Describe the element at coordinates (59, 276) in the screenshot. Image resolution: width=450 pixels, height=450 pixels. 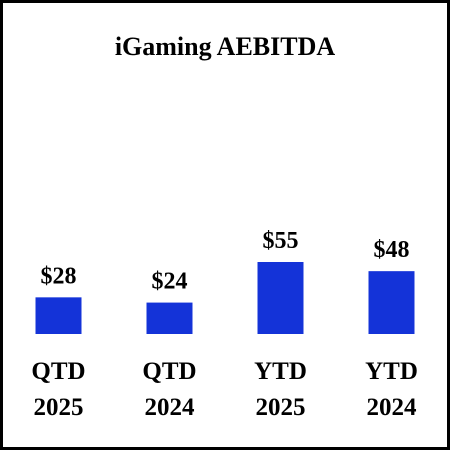
I see `value-label: $28` at that location.